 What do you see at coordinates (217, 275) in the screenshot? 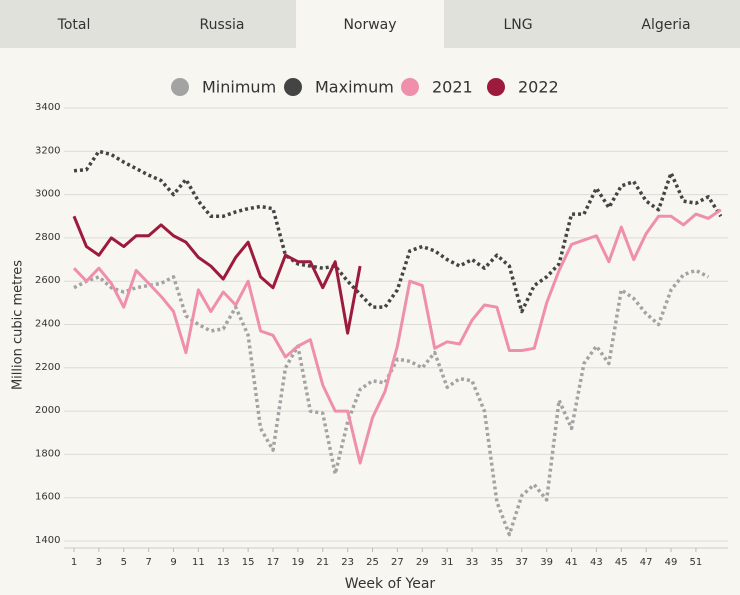
I see `series-line` at bounding box center [217, 275].